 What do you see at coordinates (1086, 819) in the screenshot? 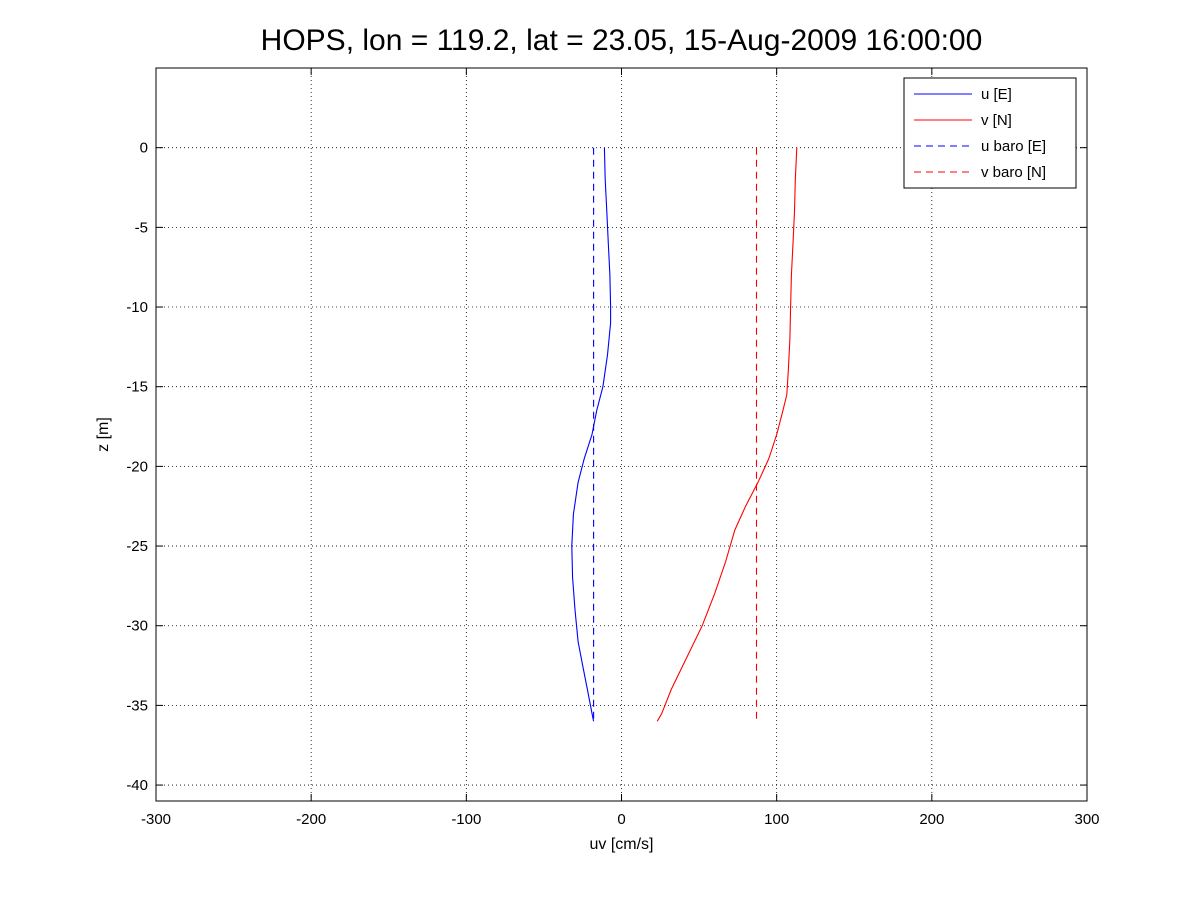
I see `x-tick-label: 300` at bounding box center [1086, 819].